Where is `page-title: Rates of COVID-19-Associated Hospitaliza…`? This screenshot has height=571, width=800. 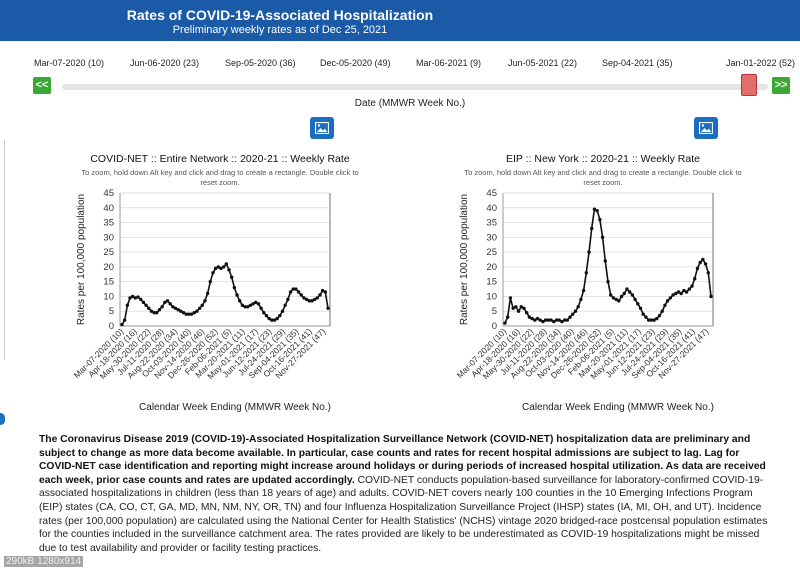 page-title: Rates of COVID-19-Associated Hospitaliza… is located at coordinates (280, 15).